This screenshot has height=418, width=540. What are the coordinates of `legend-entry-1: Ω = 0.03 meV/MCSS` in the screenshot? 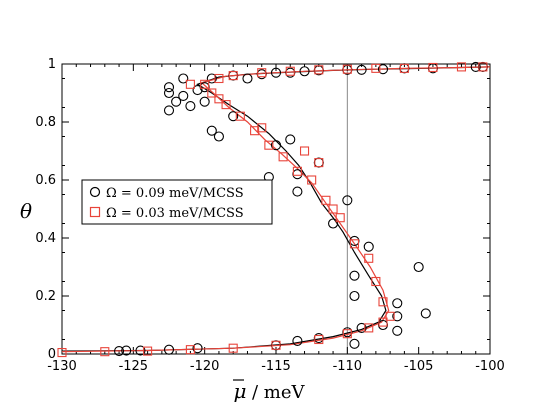 It's located at (175, 213).